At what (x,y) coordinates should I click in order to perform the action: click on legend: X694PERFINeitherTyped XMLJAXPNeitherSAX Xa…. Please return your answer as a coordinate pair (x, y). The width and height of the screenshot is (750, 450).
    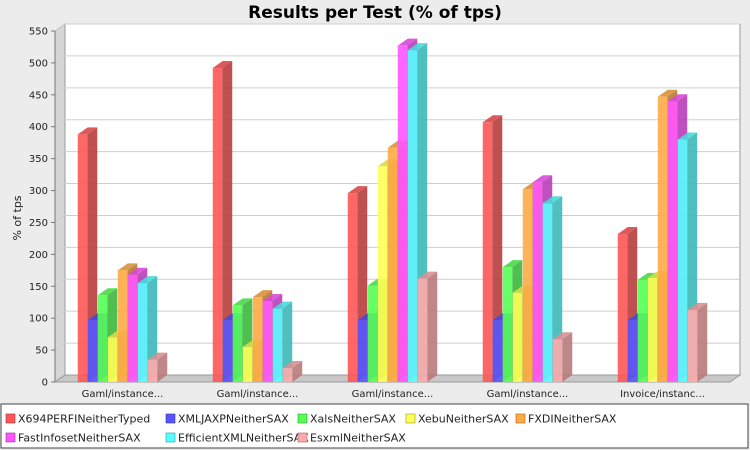
    Looking at the image, I should click on (374, 426).